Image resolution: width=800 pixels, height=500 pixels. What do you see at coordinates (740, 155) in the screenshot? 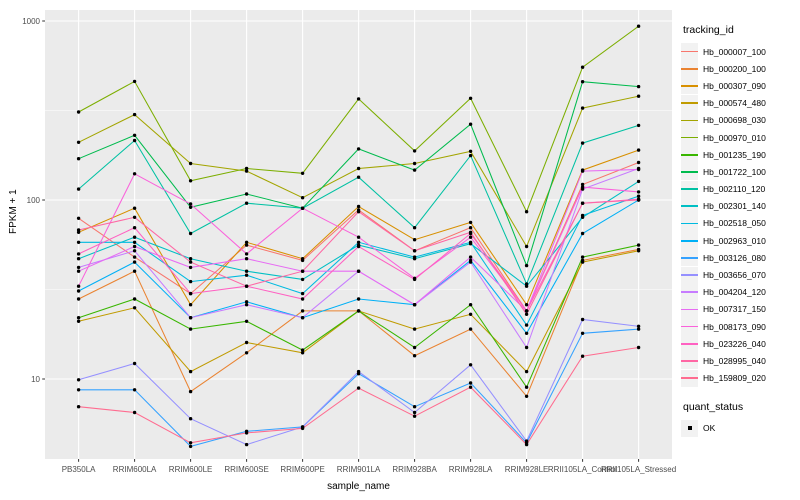
I see `legend-entry: Hb_001235_190` at bounding box center [740, 155].